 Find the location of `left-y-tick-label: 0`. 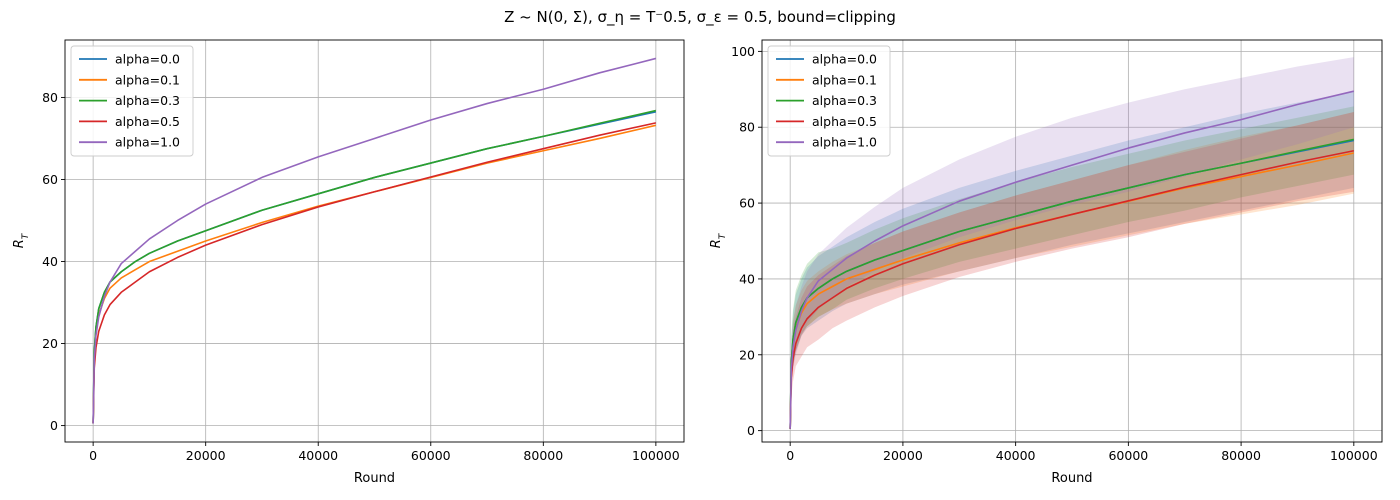

left-y-tick-label: 0 is located at coordinates (54, 425).